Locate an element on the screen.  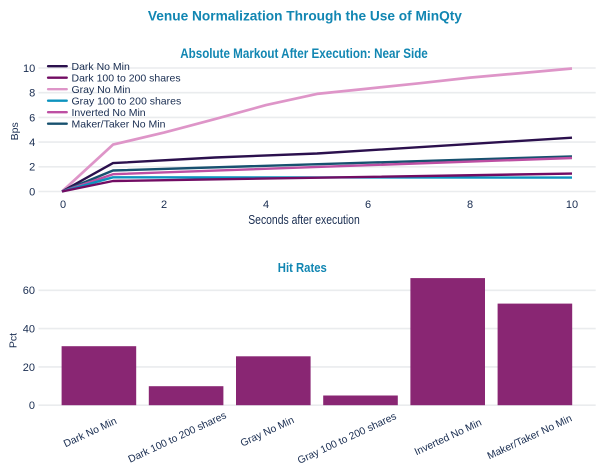
svg-text: Maker/Taker No Min is located at coordinates (119, 124).